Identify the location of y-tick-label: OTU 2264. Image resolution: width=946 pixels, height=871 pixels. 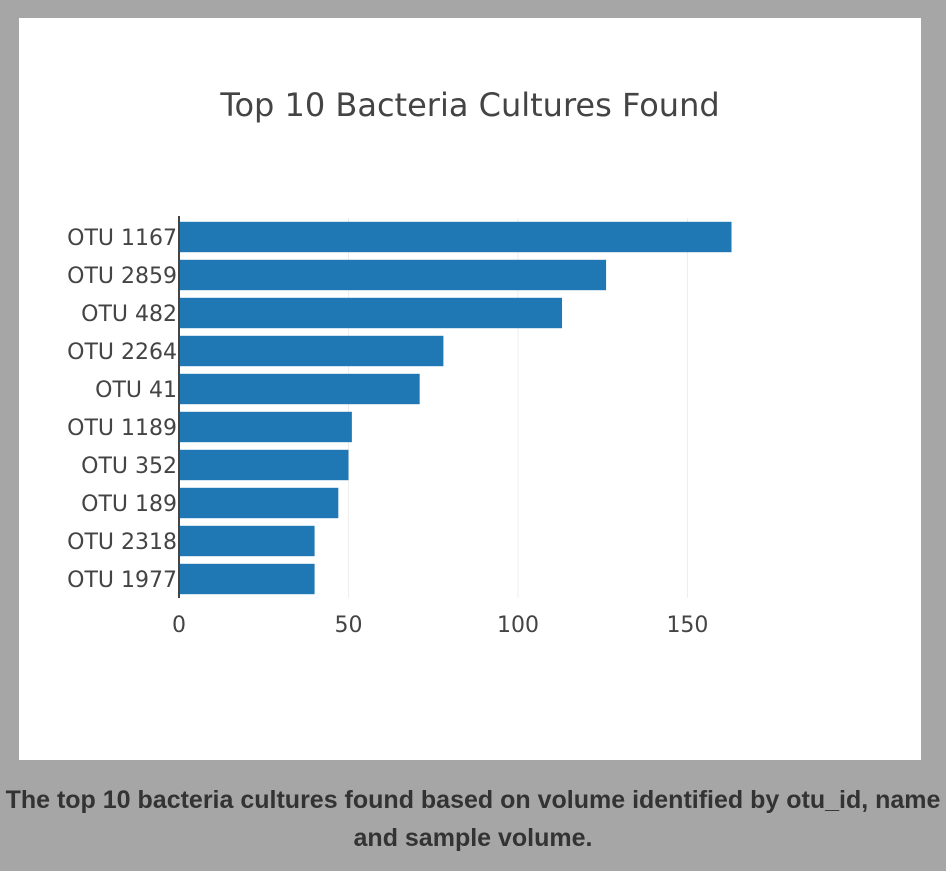
(122, 352).